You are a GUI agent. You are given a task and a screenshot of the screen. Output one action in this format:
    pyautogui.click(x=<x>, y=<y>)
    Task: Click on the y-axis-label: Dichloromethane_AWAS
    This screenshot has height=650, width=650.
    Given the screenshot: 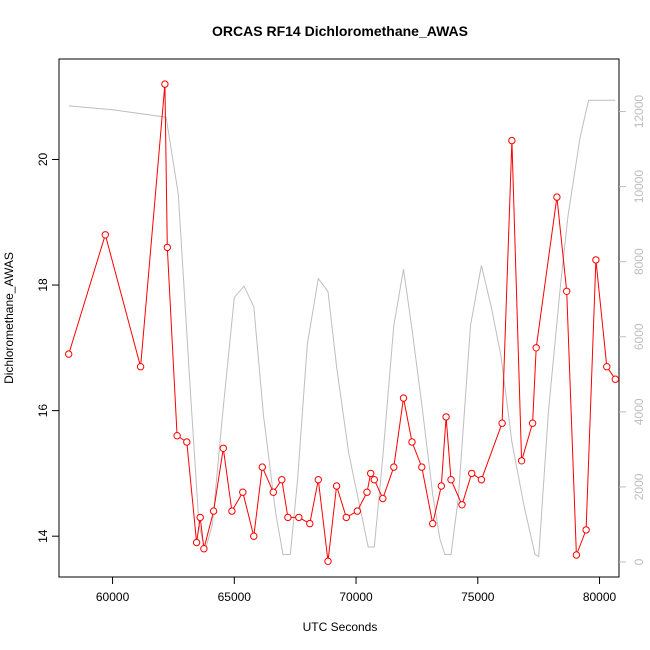 What is the action you would take?
    pyautogui.click(x=9, y=318)
    